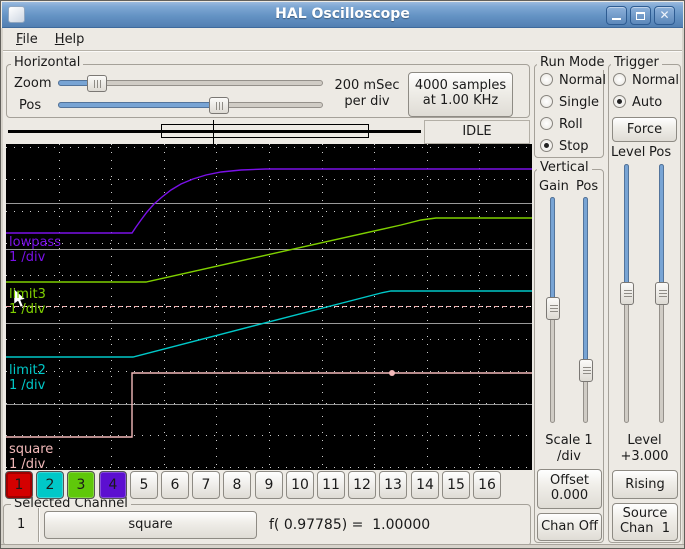 The width and height of the screenshot is (685, 549). What do you see at coordinates (21, 524) in the screenshot?
I see `selected-channel-number: 1` at bounding box center [21, 524].